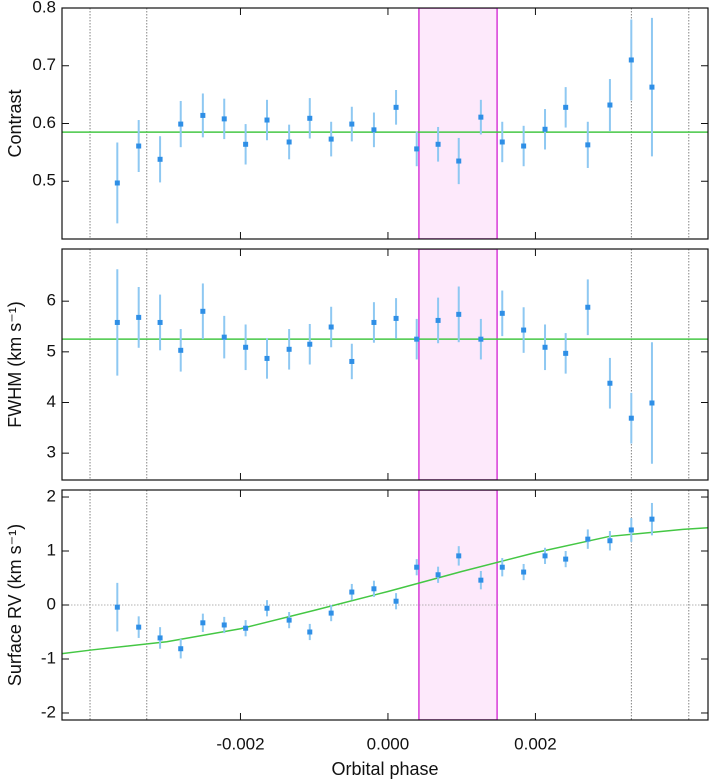 This screenshot has height=784, width=718. Describe the element at coordinates (51, 300) in the screenshot. I see `y-tick-label: 6` at that location.